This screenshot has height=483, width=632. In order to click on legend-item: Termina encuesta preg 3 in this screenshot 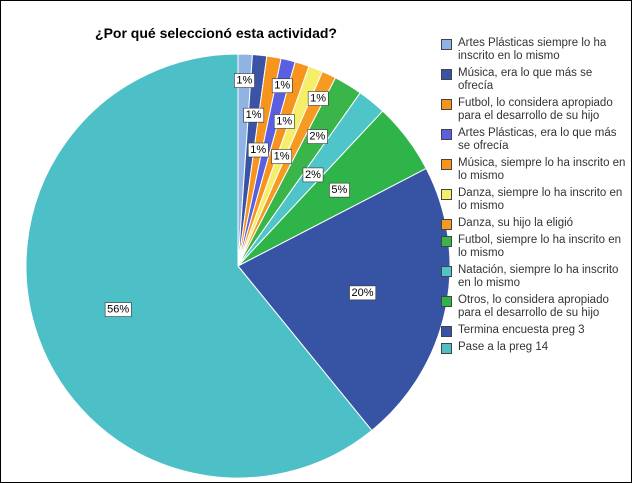, I will do `click(535, 330)`.